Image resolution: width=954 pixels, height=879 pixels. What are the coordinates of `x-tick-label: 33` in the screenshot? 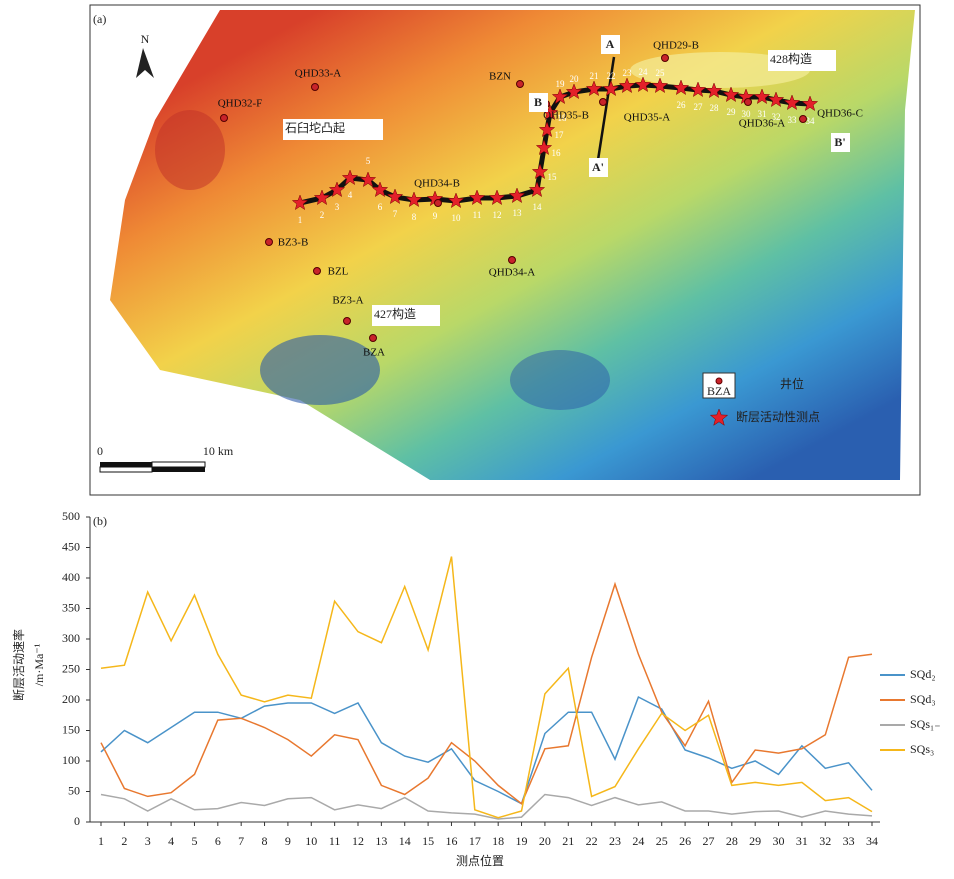 It's located at (849, 841).